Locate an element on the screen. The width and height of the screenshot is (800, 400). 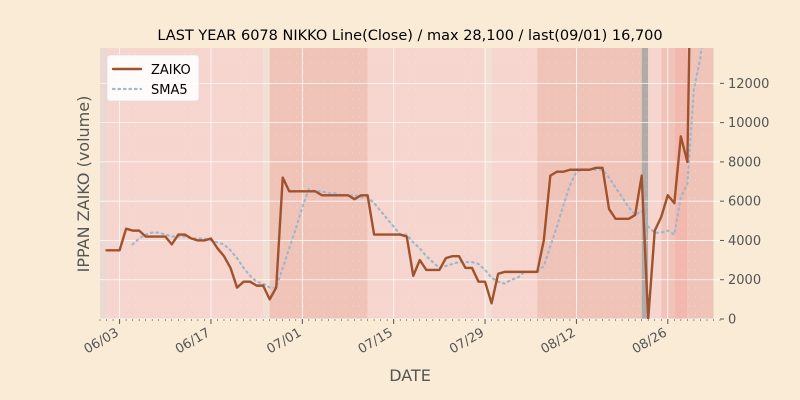
y-tick-label: 0 is located at coordinates (732, 320).